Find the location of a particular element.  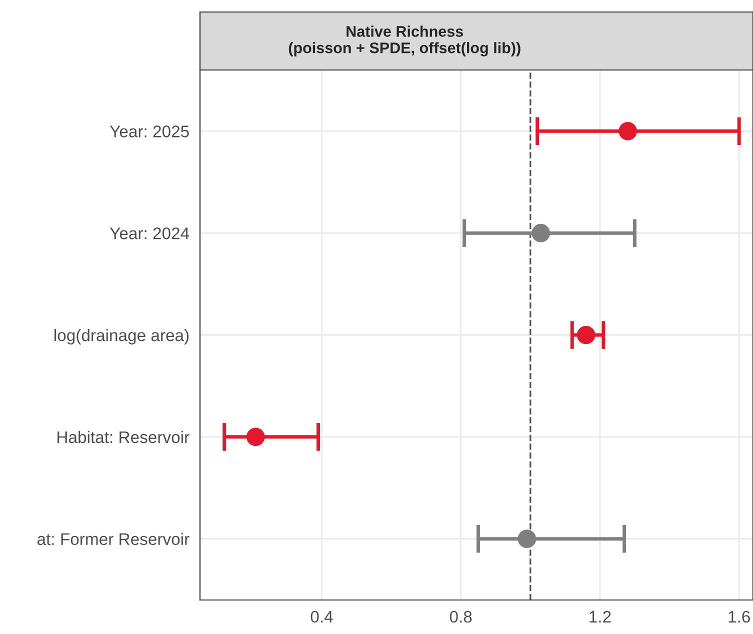

y-tick-label: Year: 2025 is located at coordinates (149, 132).